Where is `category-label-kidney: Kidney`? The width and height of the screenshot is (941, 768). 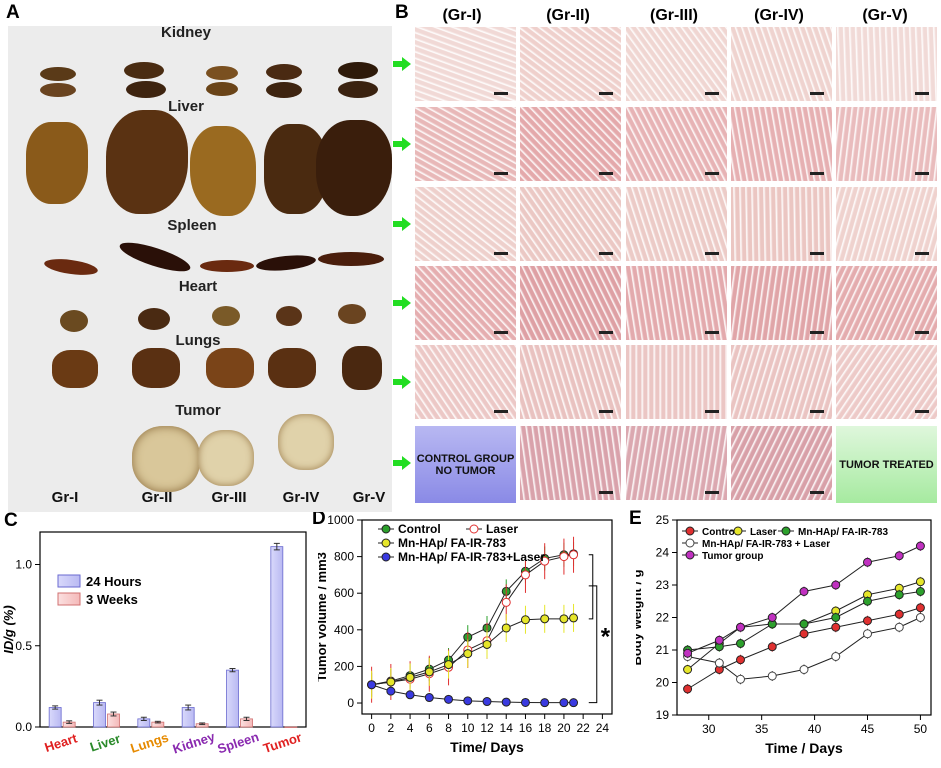 category-label-kidney: Kidney is located at coordinates (194, 743).